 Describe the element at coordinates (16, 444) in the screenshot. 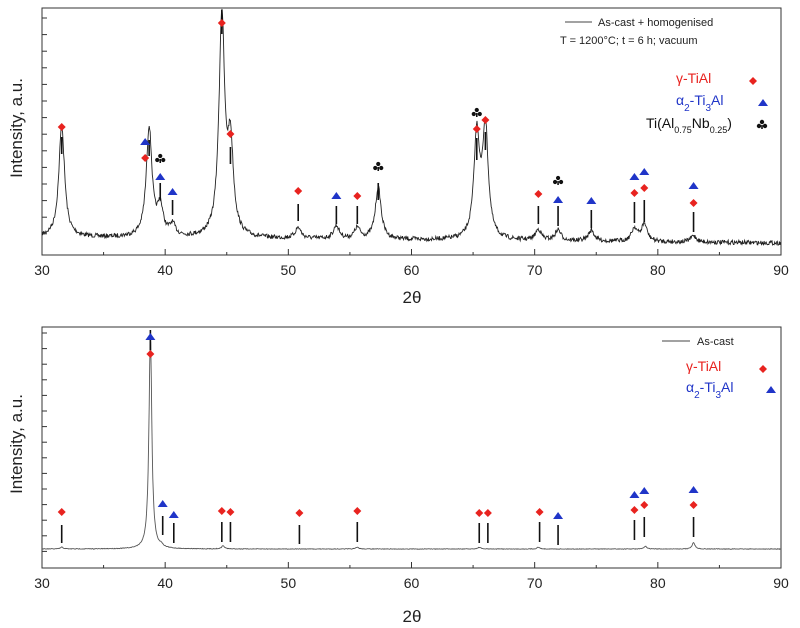

I see `bottom-y-axis-title: Intensity, a.u.` at that location.